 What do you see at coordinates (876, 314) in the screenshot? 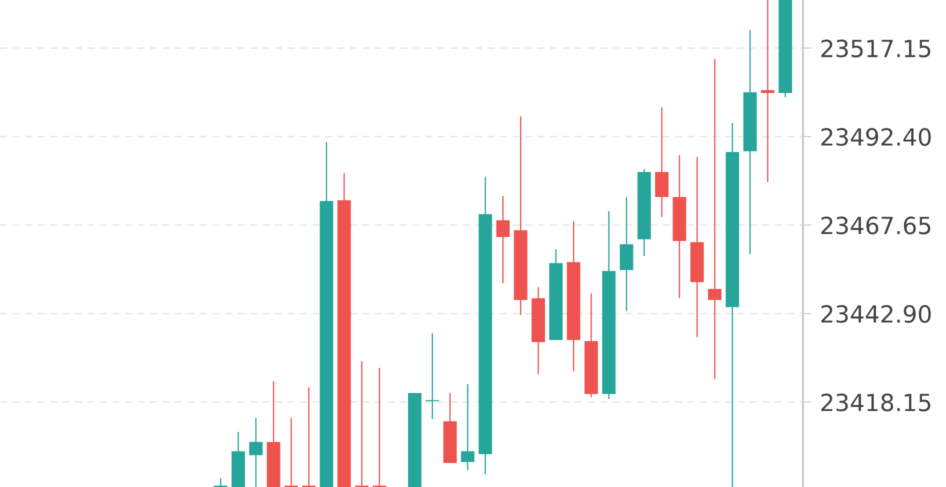
I see `y-tick-label: 23442.90` at bounding box center [876, 314].